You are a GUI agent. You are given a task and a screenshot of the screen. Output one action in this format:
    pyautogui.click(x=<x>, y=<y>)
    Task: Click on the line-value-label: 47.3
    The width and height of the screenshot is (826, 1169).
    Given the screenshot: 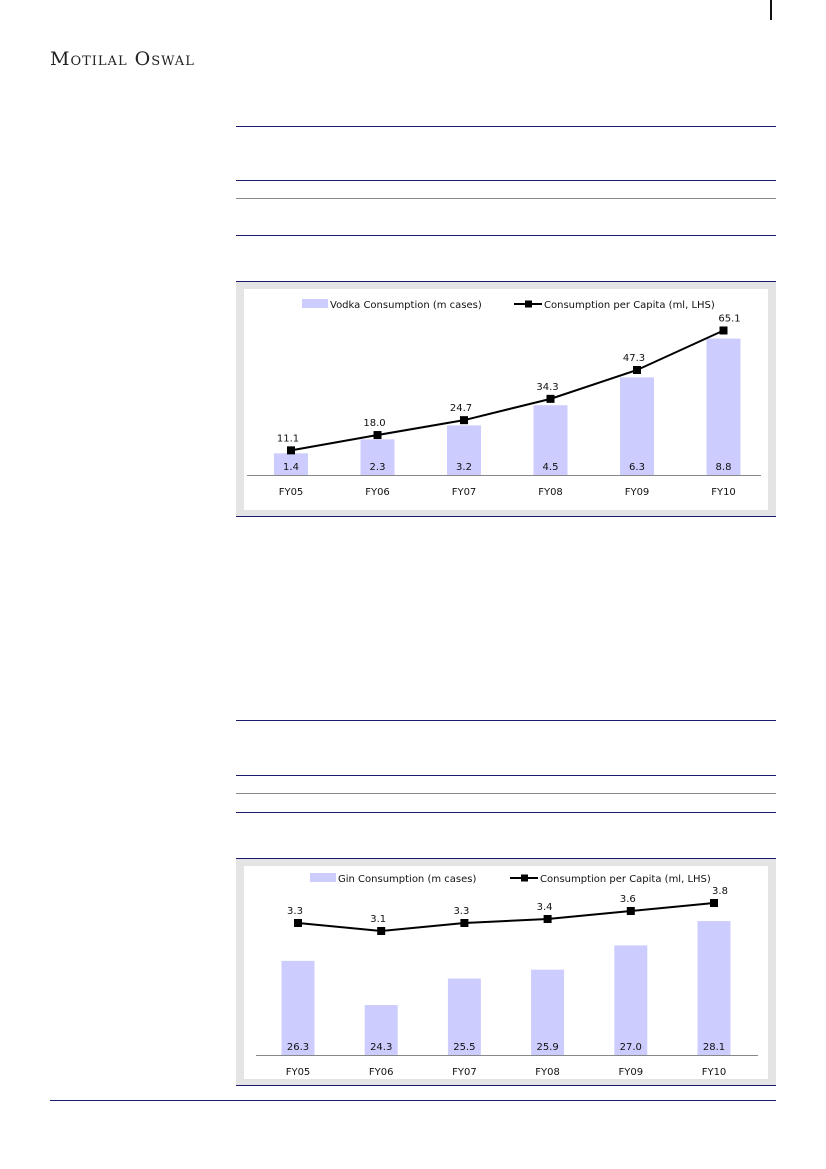 What is the action you would take?
    pyautogui.click(x=634, y=358)
    